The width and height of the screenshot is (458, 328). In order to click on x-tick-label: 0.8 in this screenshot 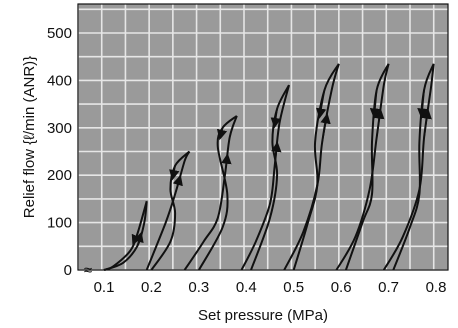, I will do `click(436, 287)`.